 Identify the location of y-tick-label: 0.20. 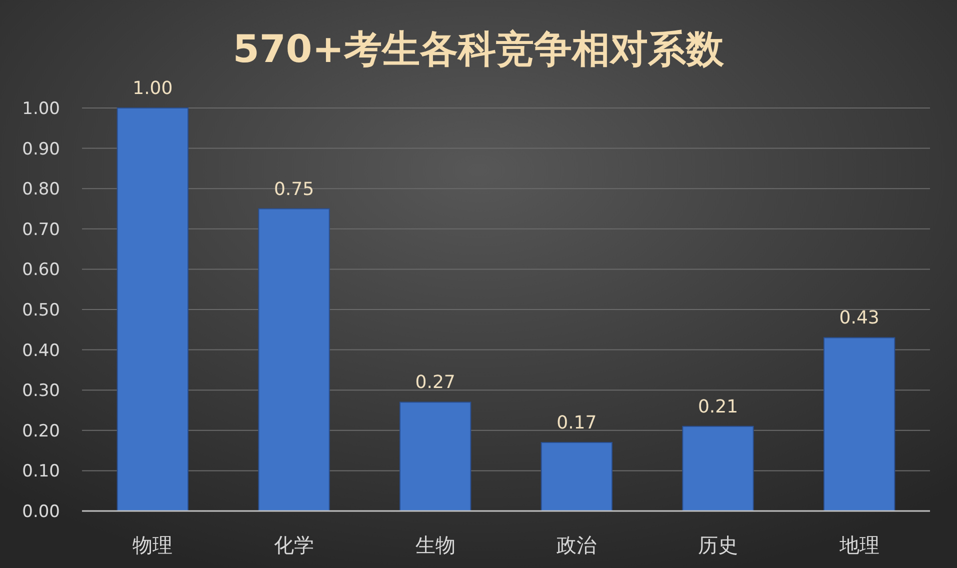
(41, 431).